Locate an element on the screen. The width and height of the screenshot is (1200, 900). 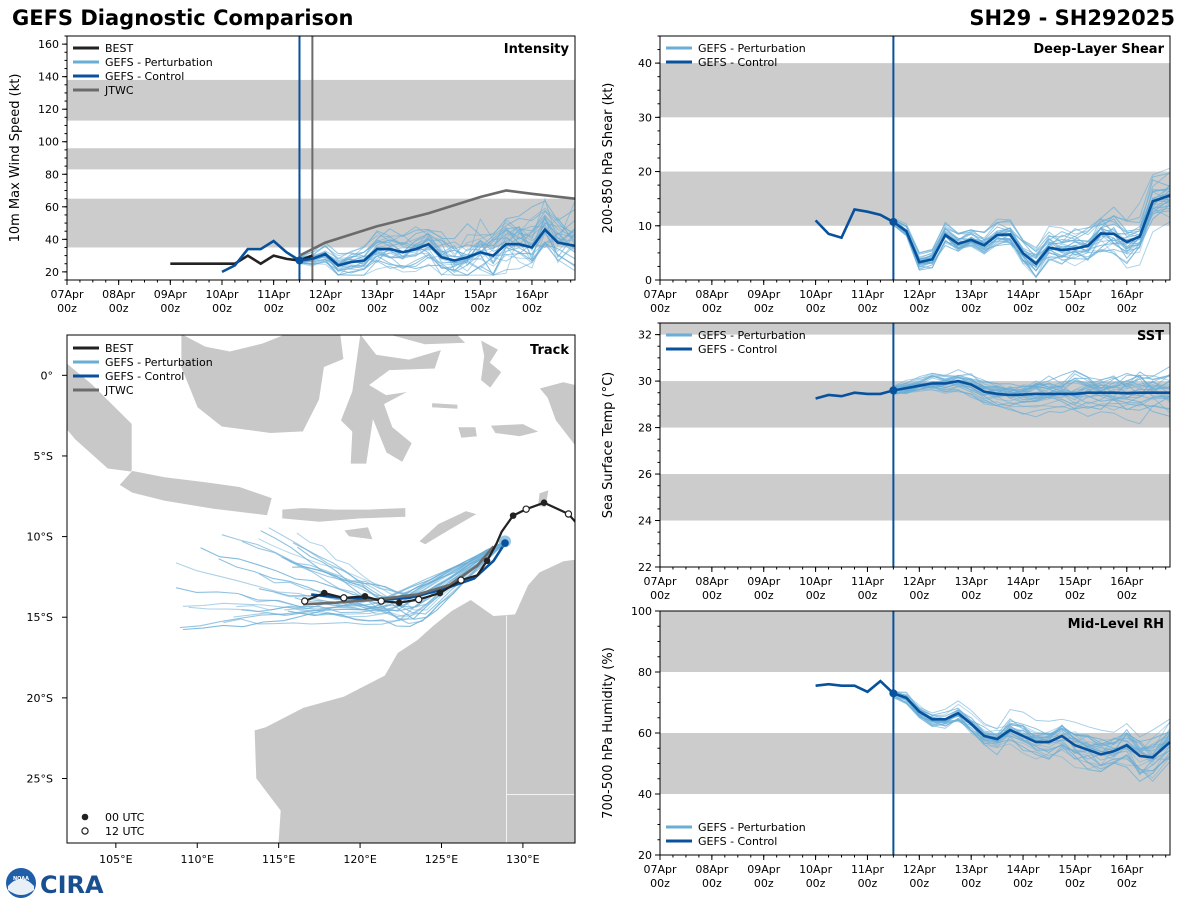
y-tick-label: 32 is located at coordinates (645, 335).